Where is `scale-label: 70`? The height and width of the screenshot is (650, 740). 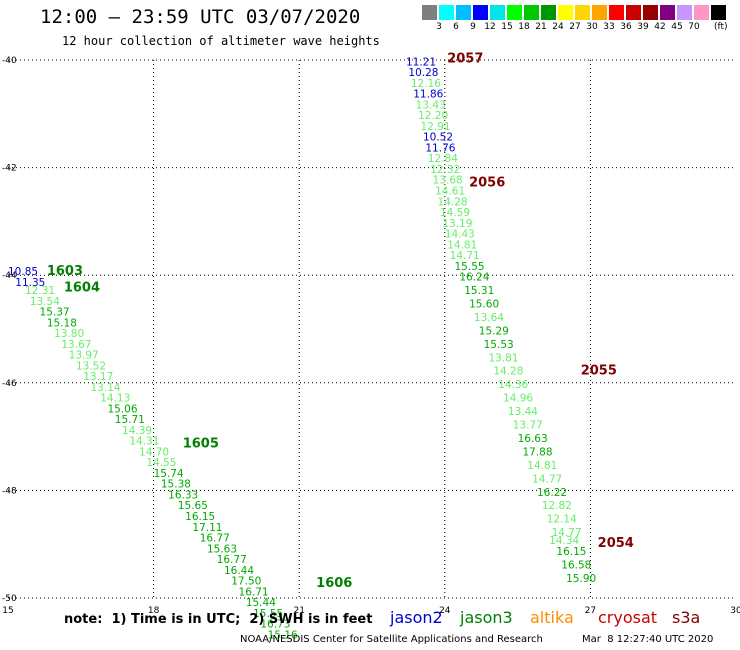 scale-label: 70 is located at coordinates (694, 27).